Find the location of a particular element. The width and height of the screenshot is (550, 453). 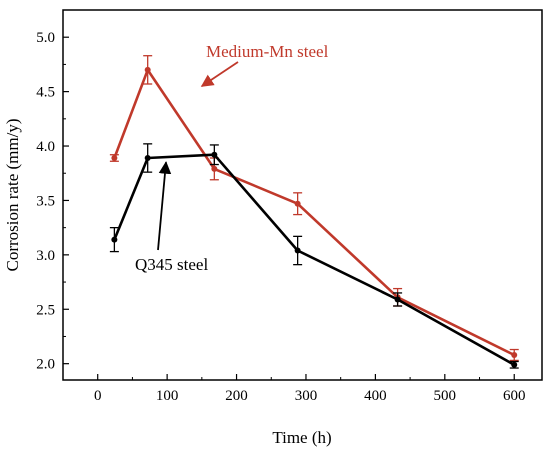

x-tick-label: 500 is located at coordinates (445, 396).